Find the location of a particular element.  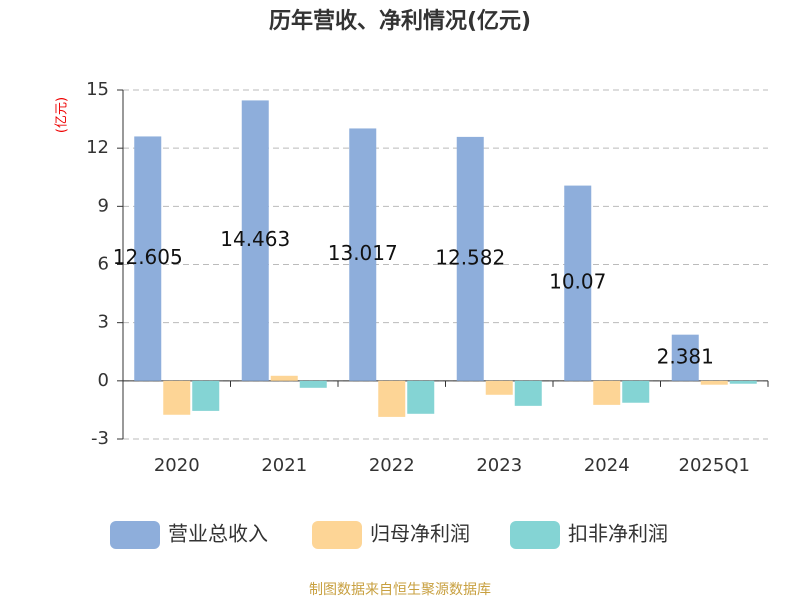

value-label: 12.582 is located at coordinates (470, 257).